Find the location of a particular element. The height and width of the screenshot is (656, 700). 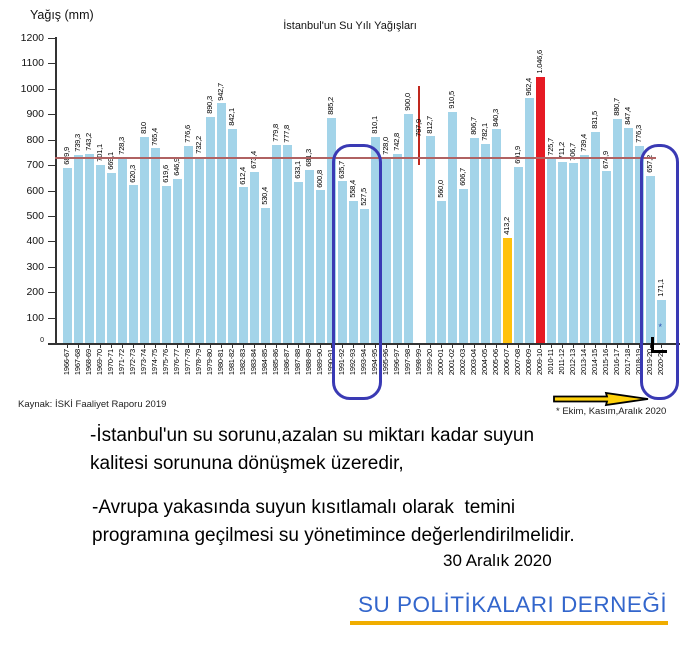

y-axis-tick-label: 500 is located at coordinates (35, 215).